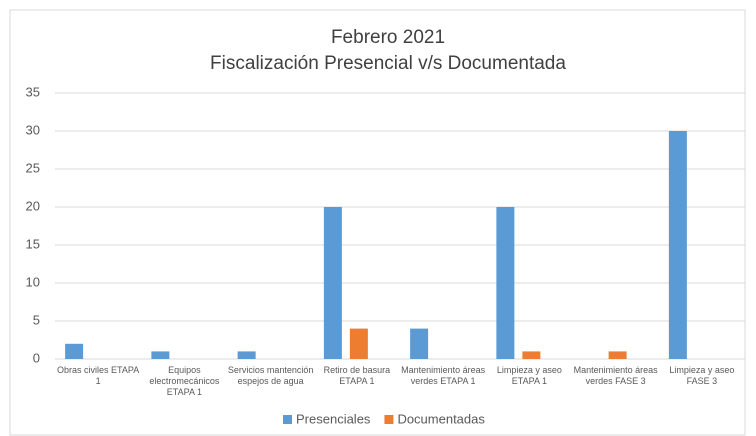 This screenshot has height=436, width=756. What do you see at coordinates (33, 281) in the screenshot?
I see `y-tick-label: 10` at bounding box center [33, 281].